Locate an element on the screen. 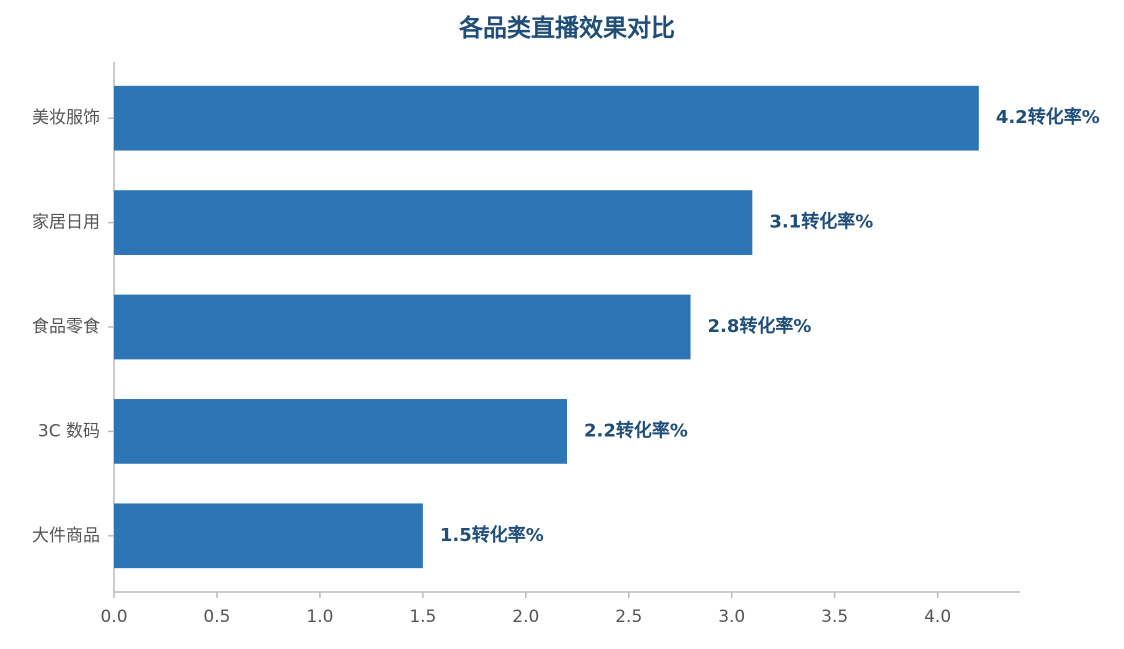 The width and height of the screenshot is (1124, 649). x-tick-label: 1.5 is located at coordinates (422, 617).